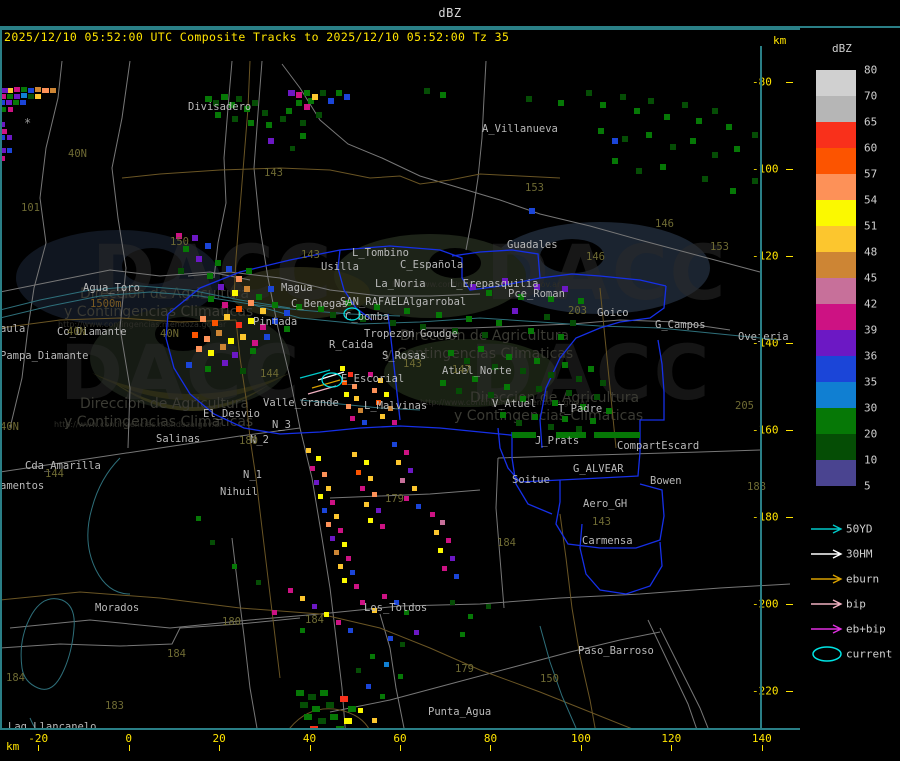 This screenshot has width=900, height=761. I want to click on map-label-town: Goudge, so click(439, 334).